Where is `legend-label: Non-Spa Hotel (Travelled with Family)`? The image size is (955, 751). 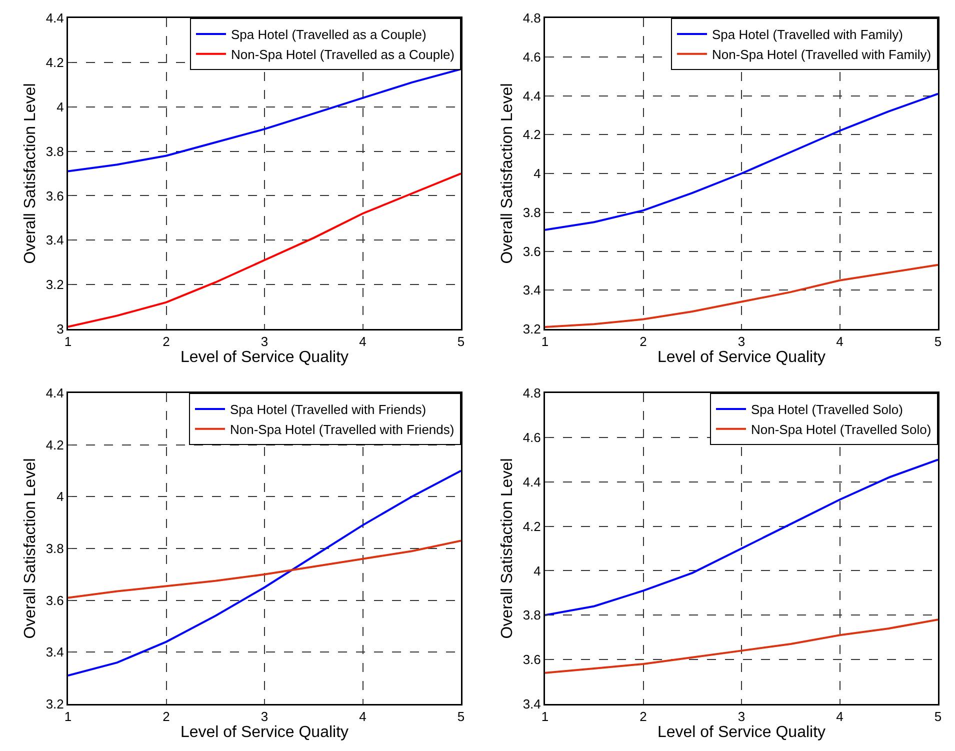 legend-label: Non-Spa Hotel (Travelled with Family) is located at coordinates (822, 54).